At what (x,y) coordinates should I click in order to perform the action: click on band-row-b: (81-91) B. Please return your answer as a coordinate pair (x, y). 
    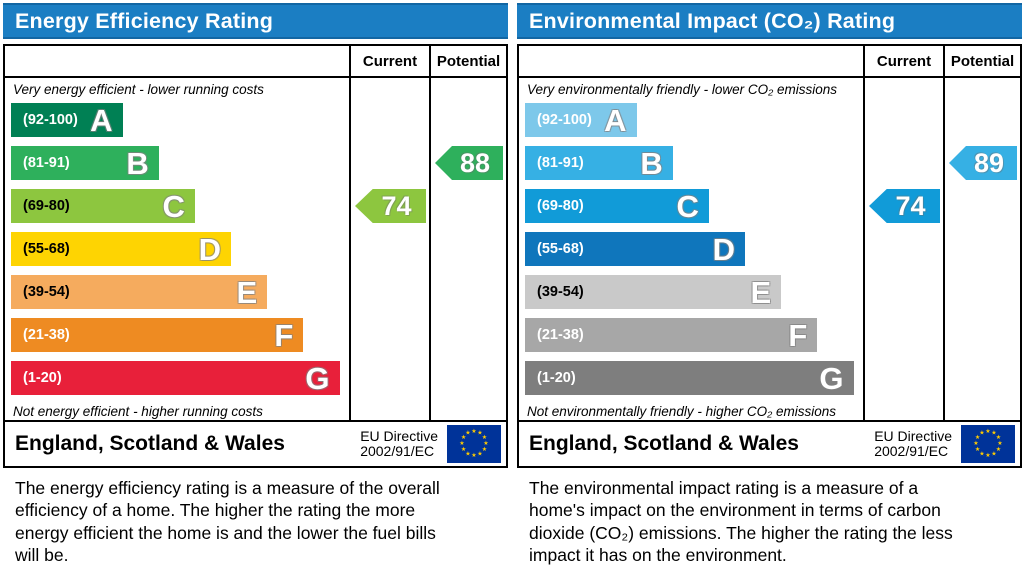
    Looking at the image, I should click on (85, 163).